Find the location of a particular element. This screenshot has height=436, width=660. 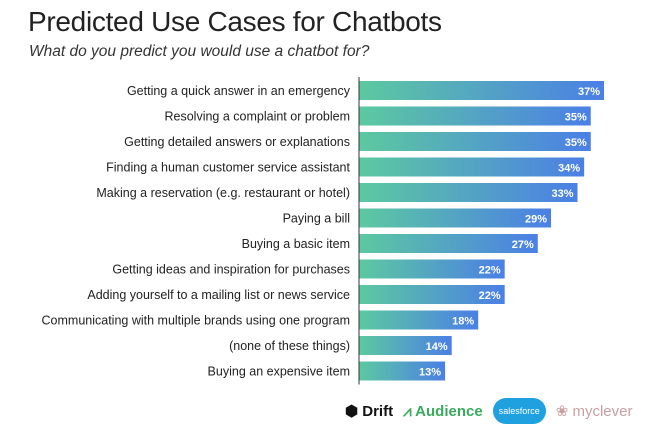

value-label: 13% is located at coordinates (430, 373).